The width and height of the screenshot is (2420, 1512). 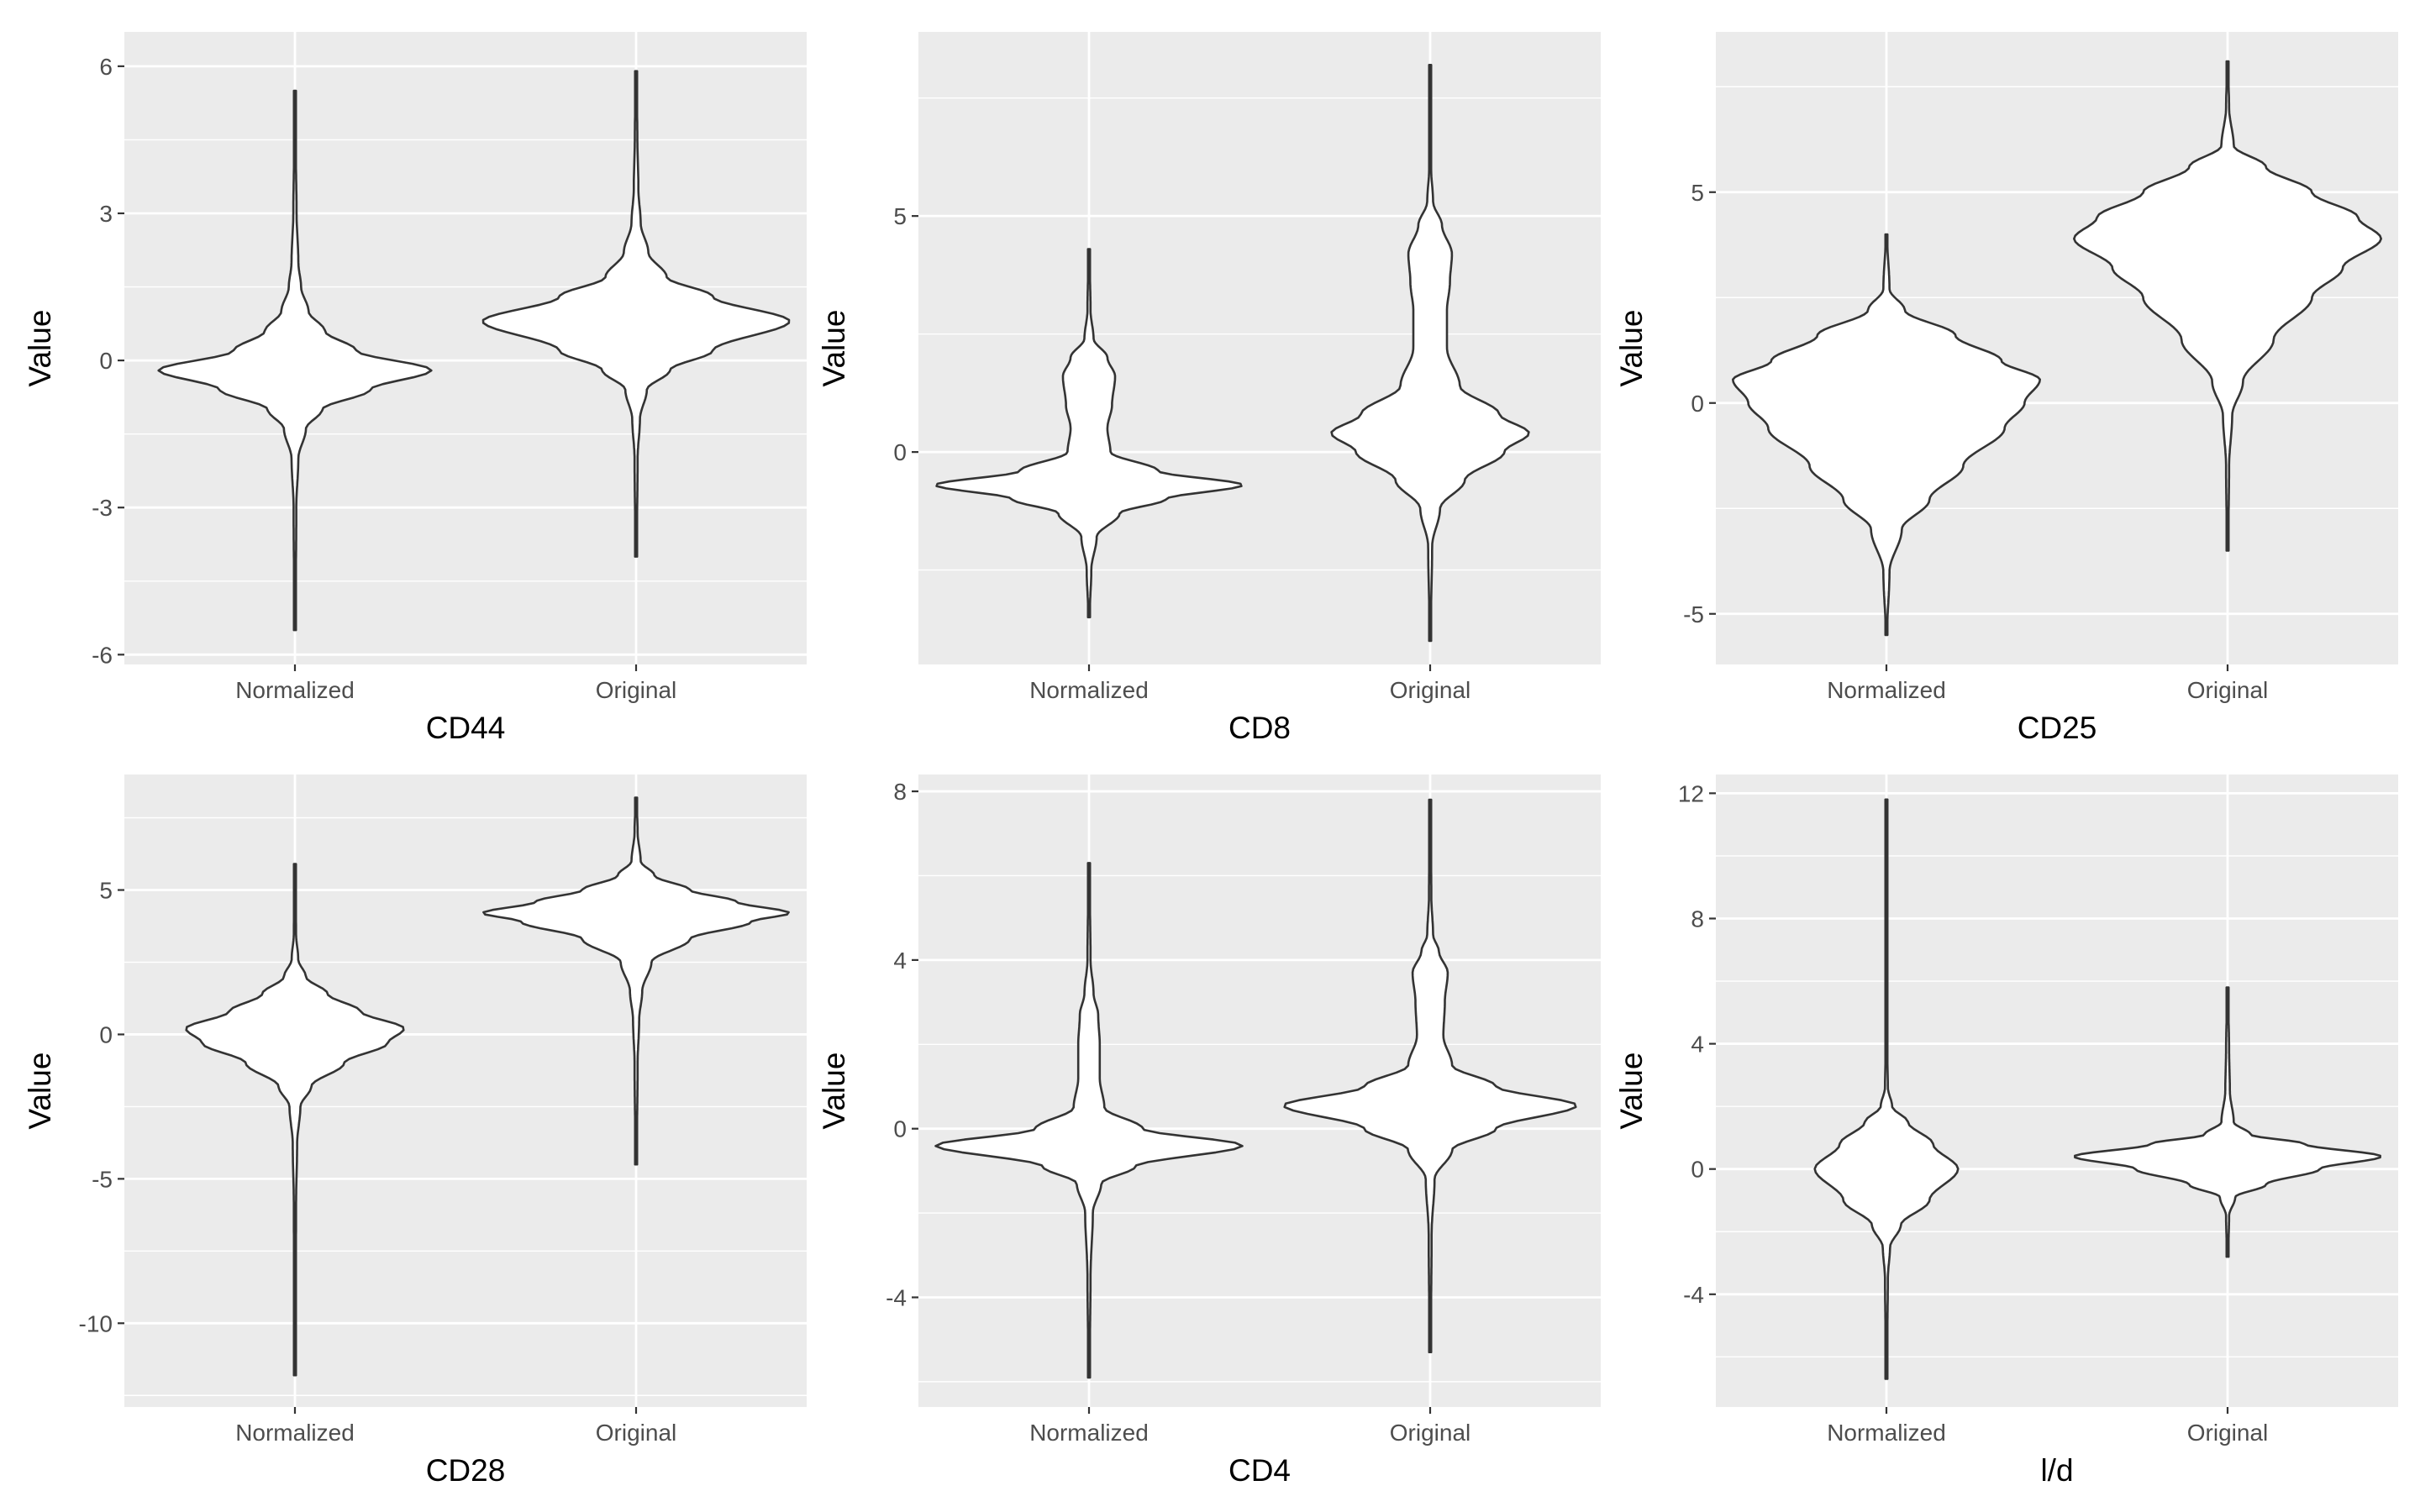 What do you see at coordinates (102, 508) in the screenshot?
I see `y-tick-label: -3` at bounding box center [102, 508].